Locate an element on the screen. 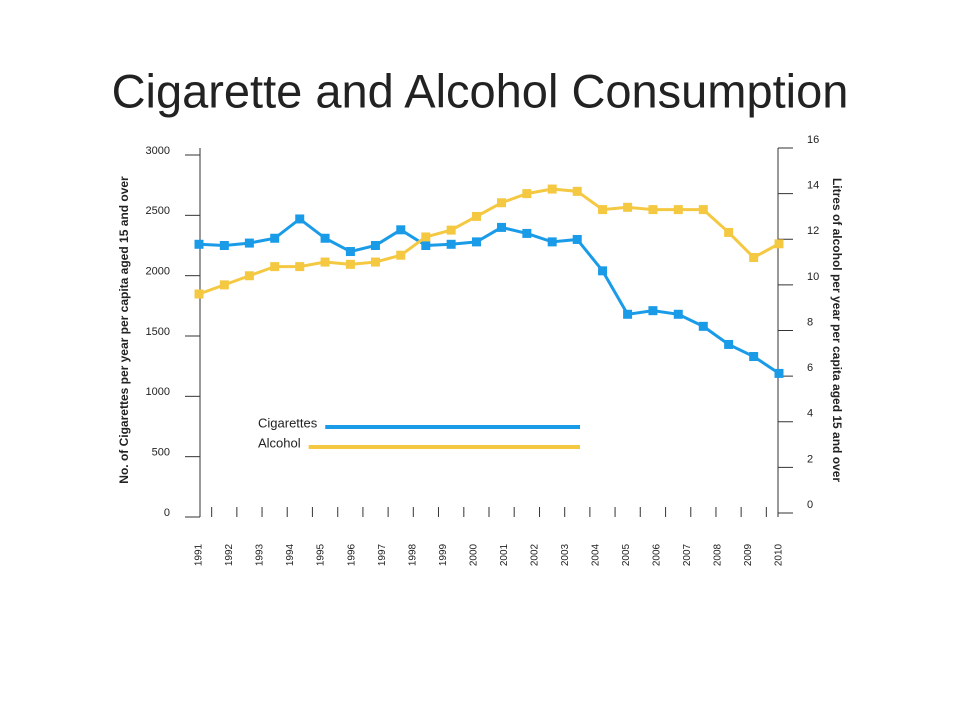 The height and width of the screenshot is (720, 960). y2-tick-label: 0 is located at coordinates (810, 505).